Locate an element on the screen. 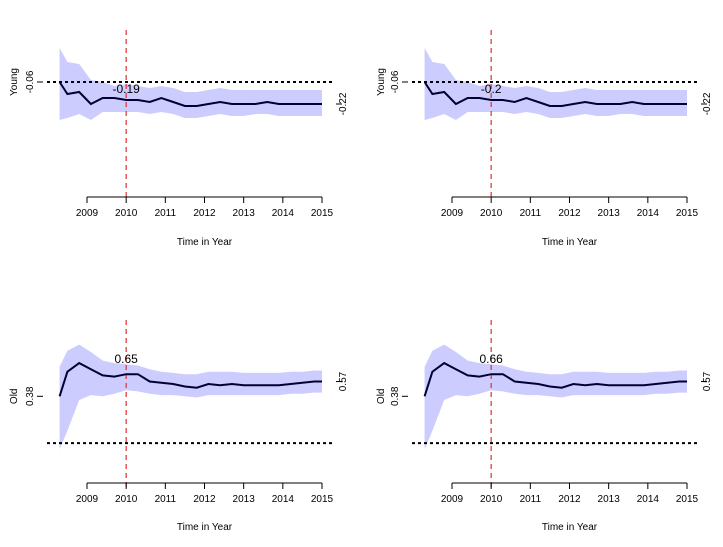 The height and width of the screenshot is (547, 723). reference-value-label: 0.66 is located at coordinates (491, 359).